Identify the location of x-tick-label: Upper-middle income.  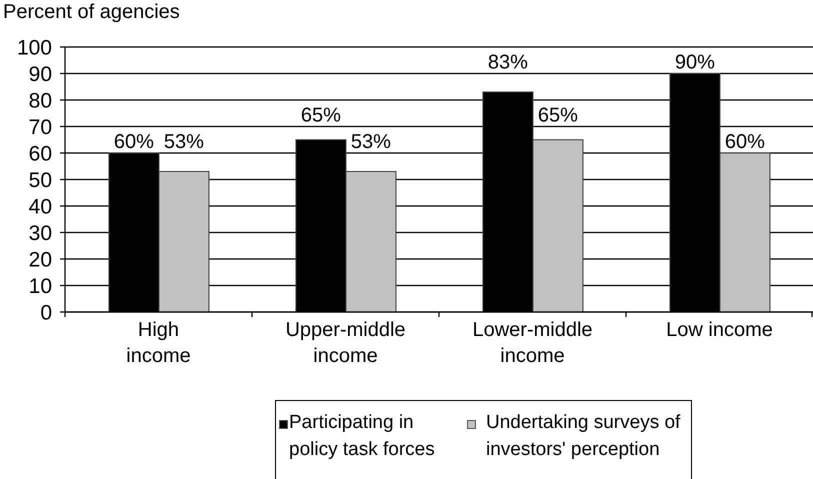
(345, 343).